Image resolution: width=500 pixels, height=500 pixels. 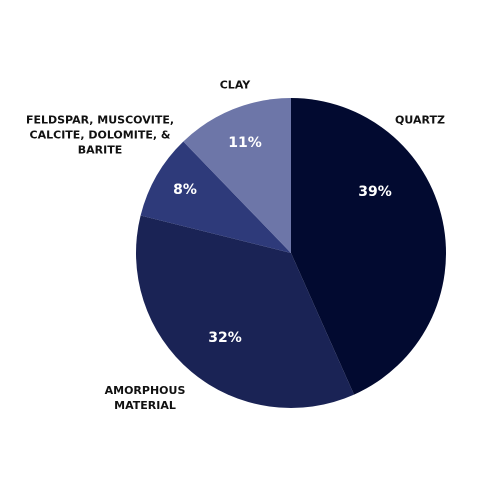 What do you see at coordinates (375, 192) in the screenshot?
I see `slice-label: 39%` at bounding box center [375, 192].